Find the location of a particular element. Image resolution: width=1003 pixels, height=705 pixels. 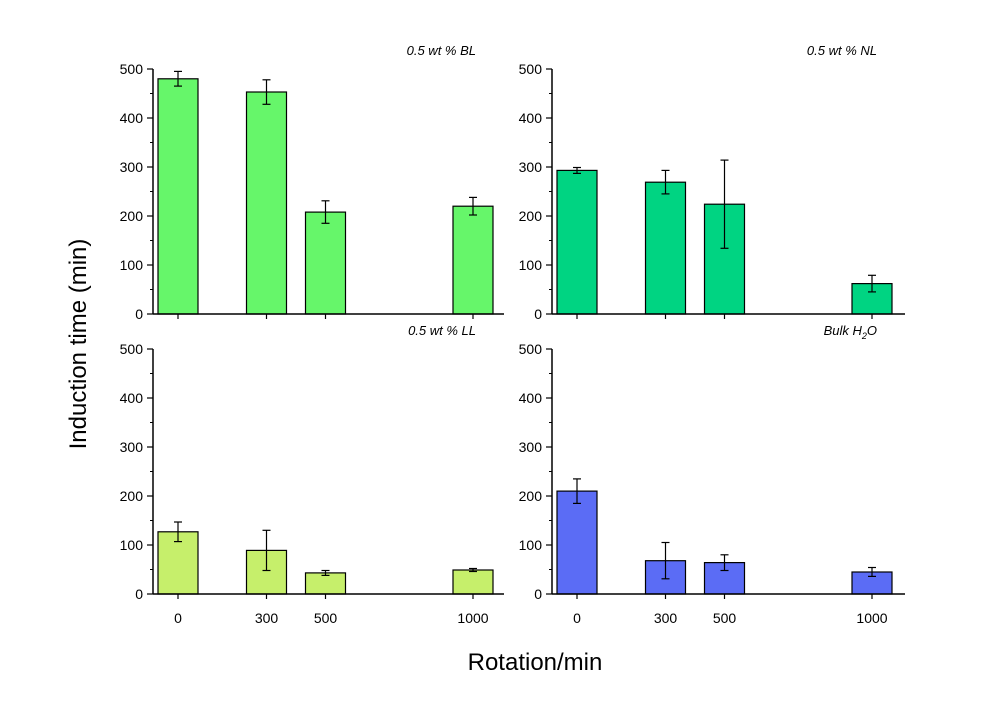

panel-title: 0.5 wt % BL is located at coordinates (441, 50).